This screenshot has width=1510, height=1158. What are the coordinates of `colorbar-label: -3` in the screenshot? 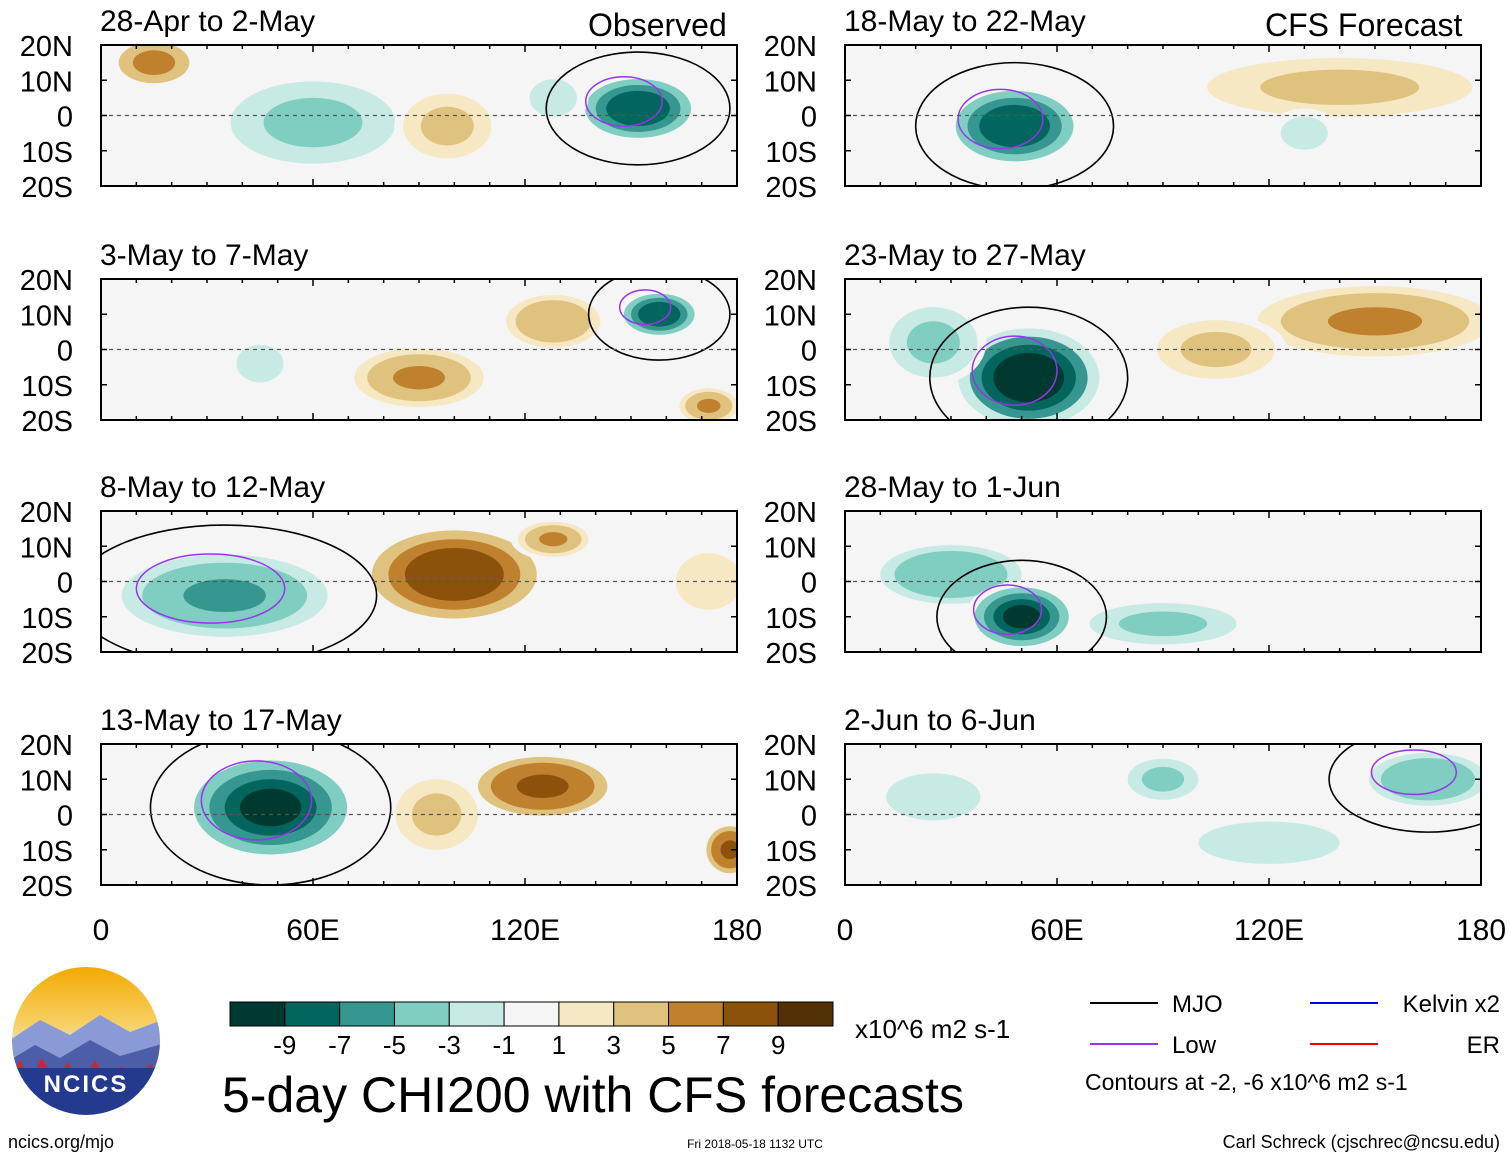 It's located at (449, 1045).